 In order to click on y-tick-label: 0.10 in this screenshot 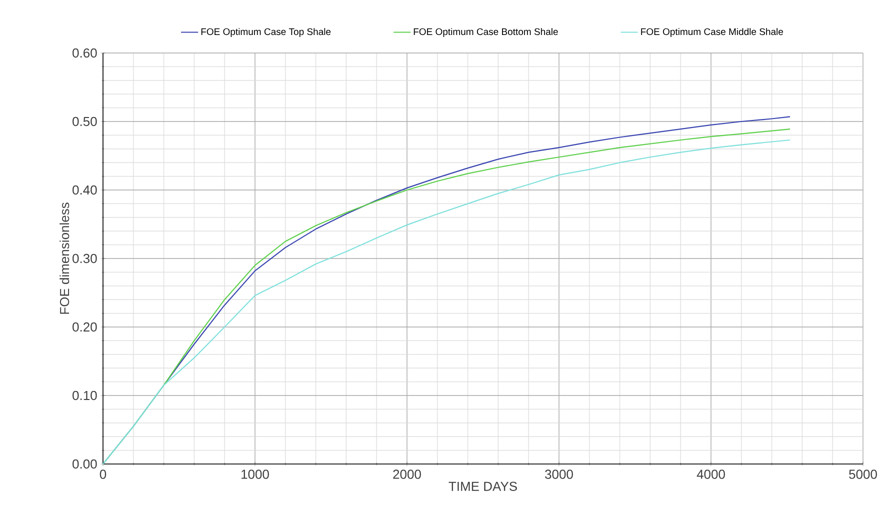, I will do `click(84, 395)`.